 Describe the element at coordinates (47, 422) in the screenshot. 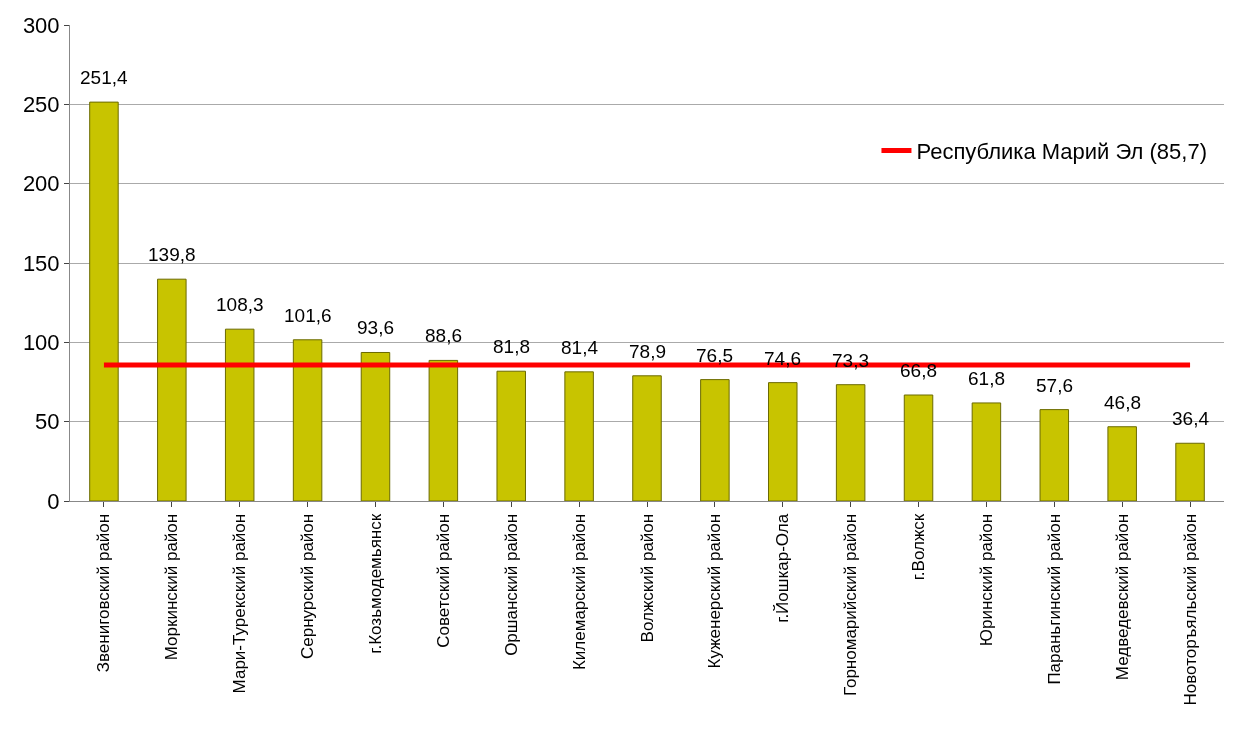

I see `y-tick-label: 50` at that location.